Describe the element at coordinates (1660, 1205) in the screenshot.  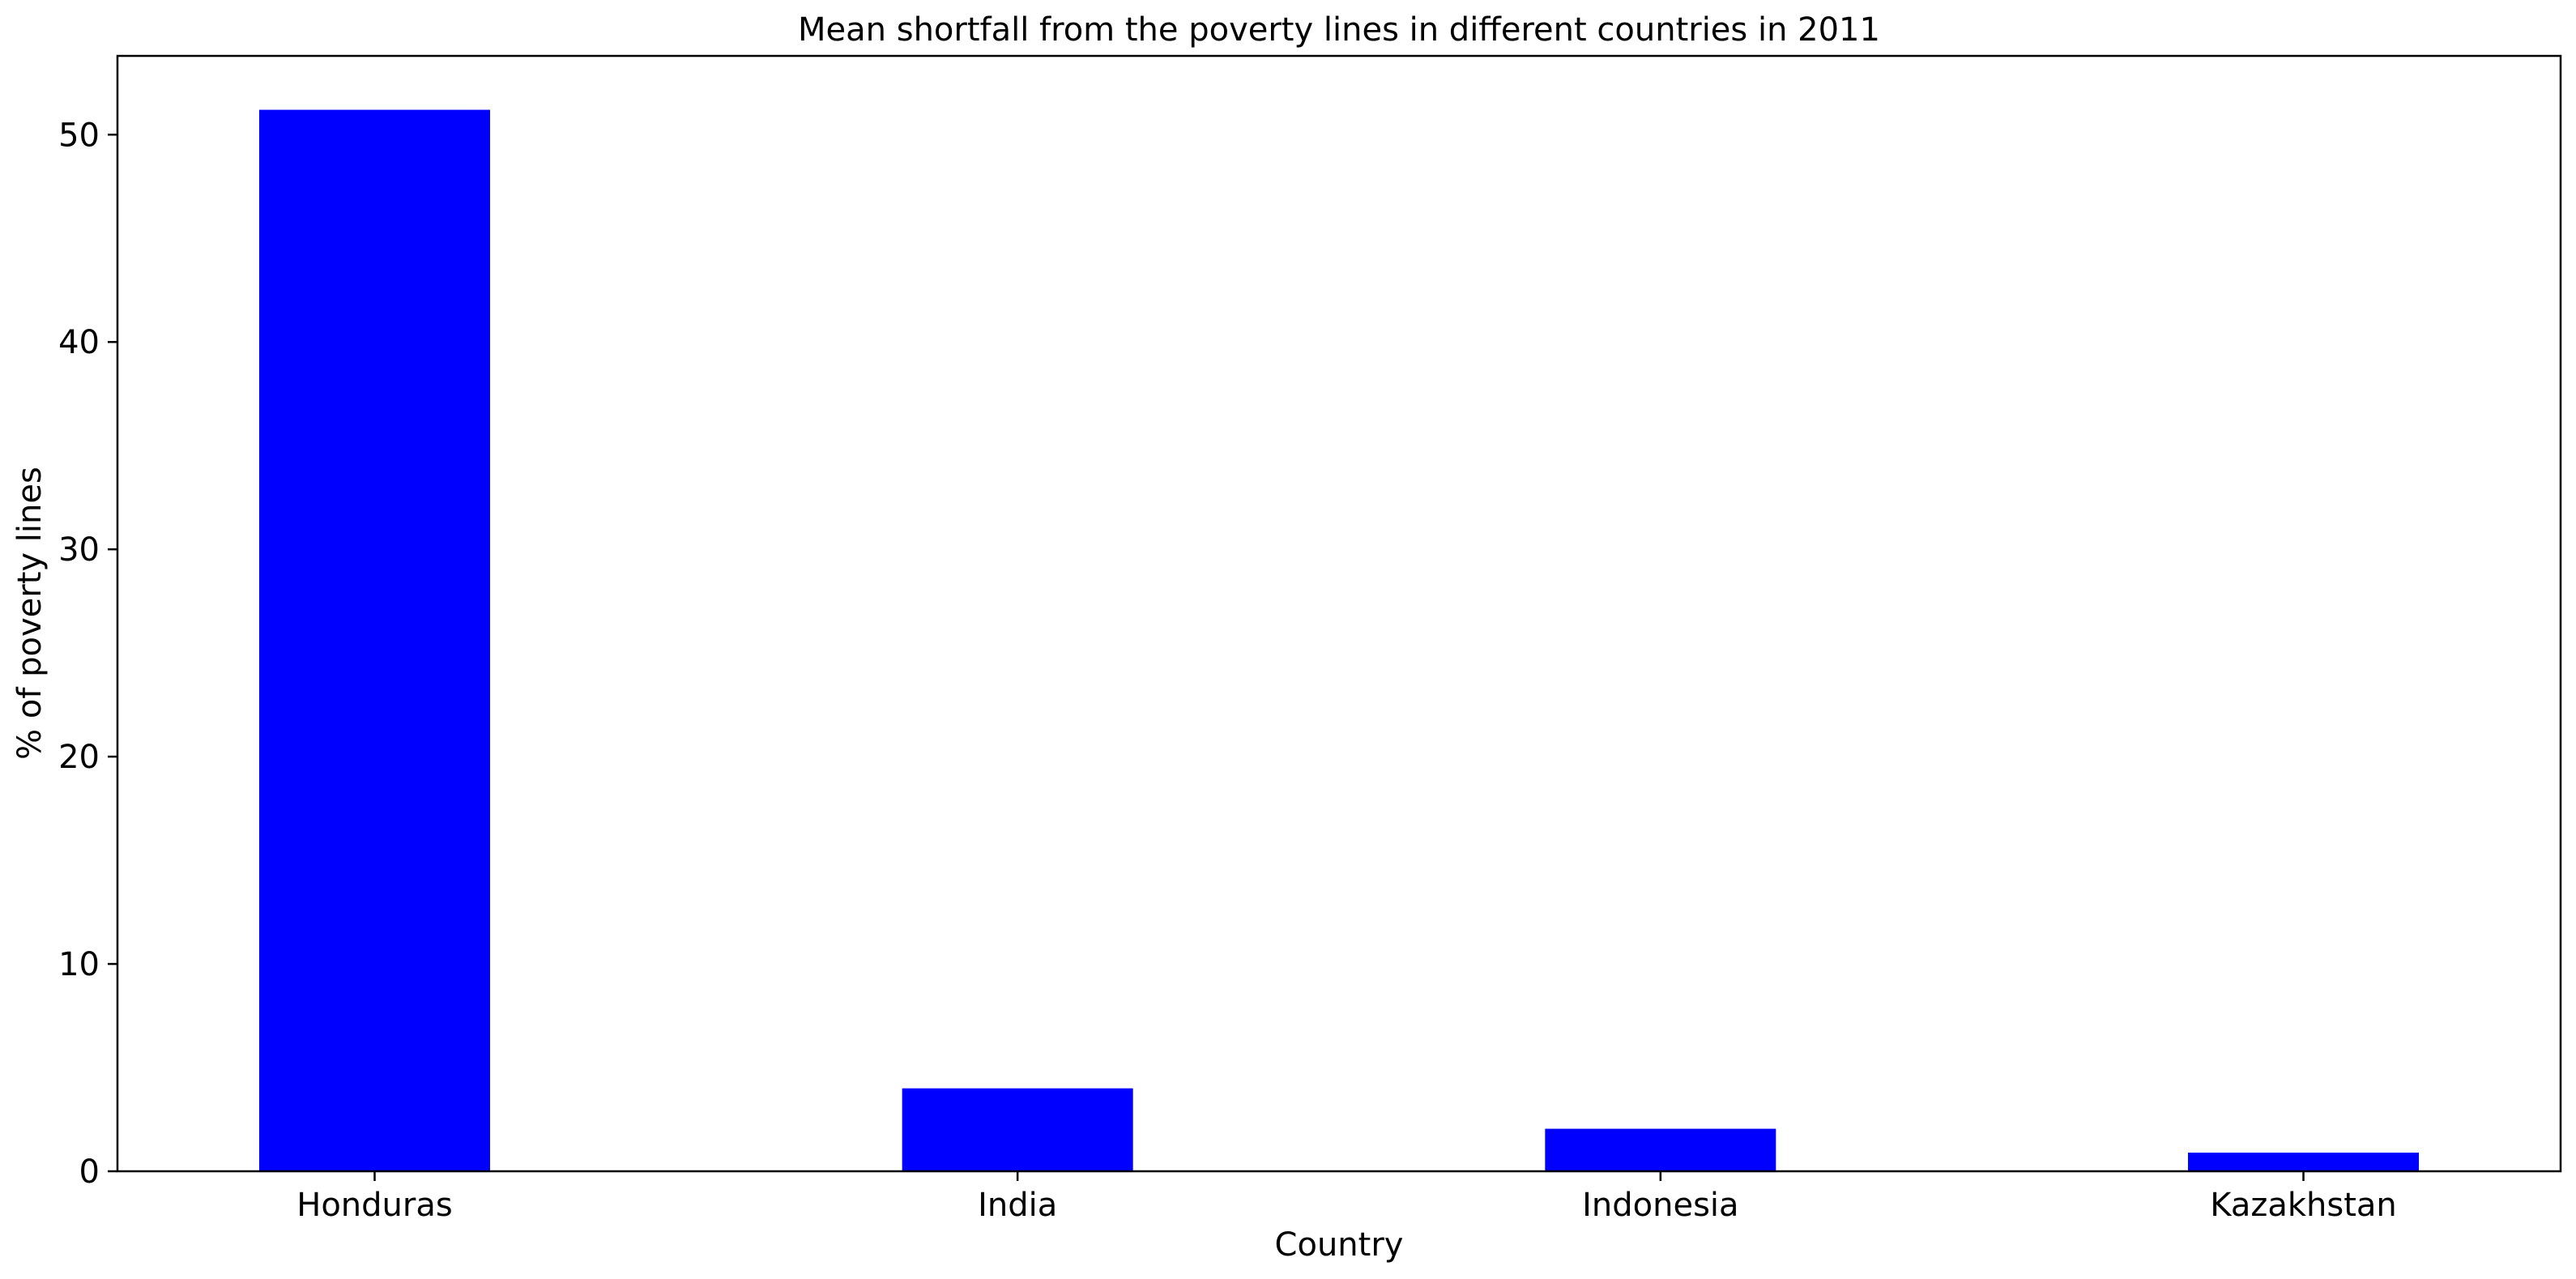
I see `x-tick-label: Indonesia` at that location.